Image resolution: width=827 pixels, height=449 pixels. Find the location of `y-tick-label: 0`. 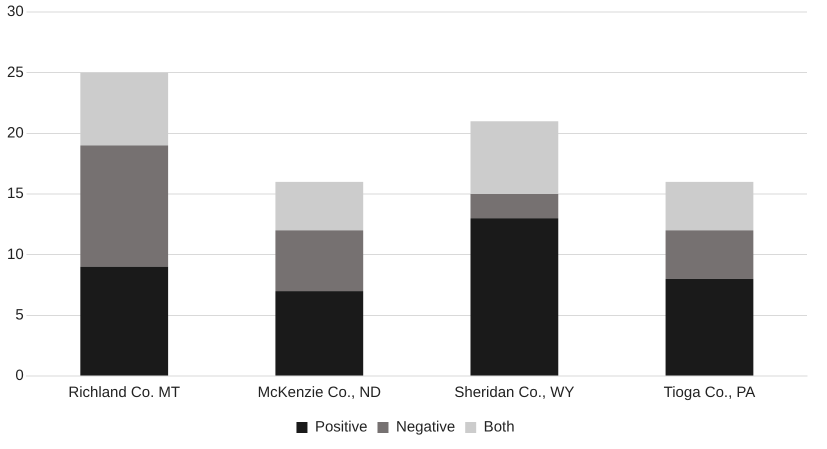

y-tick-label: 0 is located at coordinates (19, 375).